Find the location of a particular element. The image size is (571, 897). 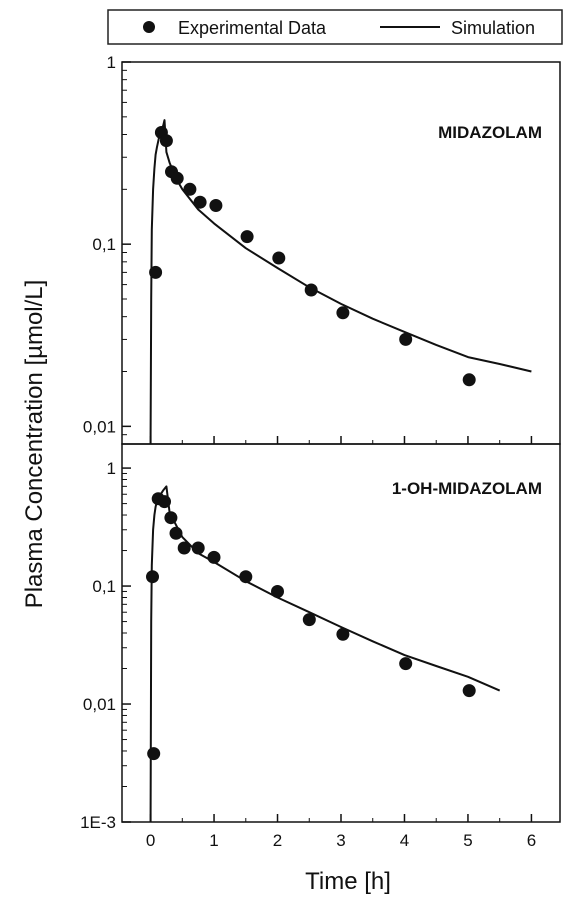

y-ticks: 0,01 0,1 1 is located at coordinates (107, 249).